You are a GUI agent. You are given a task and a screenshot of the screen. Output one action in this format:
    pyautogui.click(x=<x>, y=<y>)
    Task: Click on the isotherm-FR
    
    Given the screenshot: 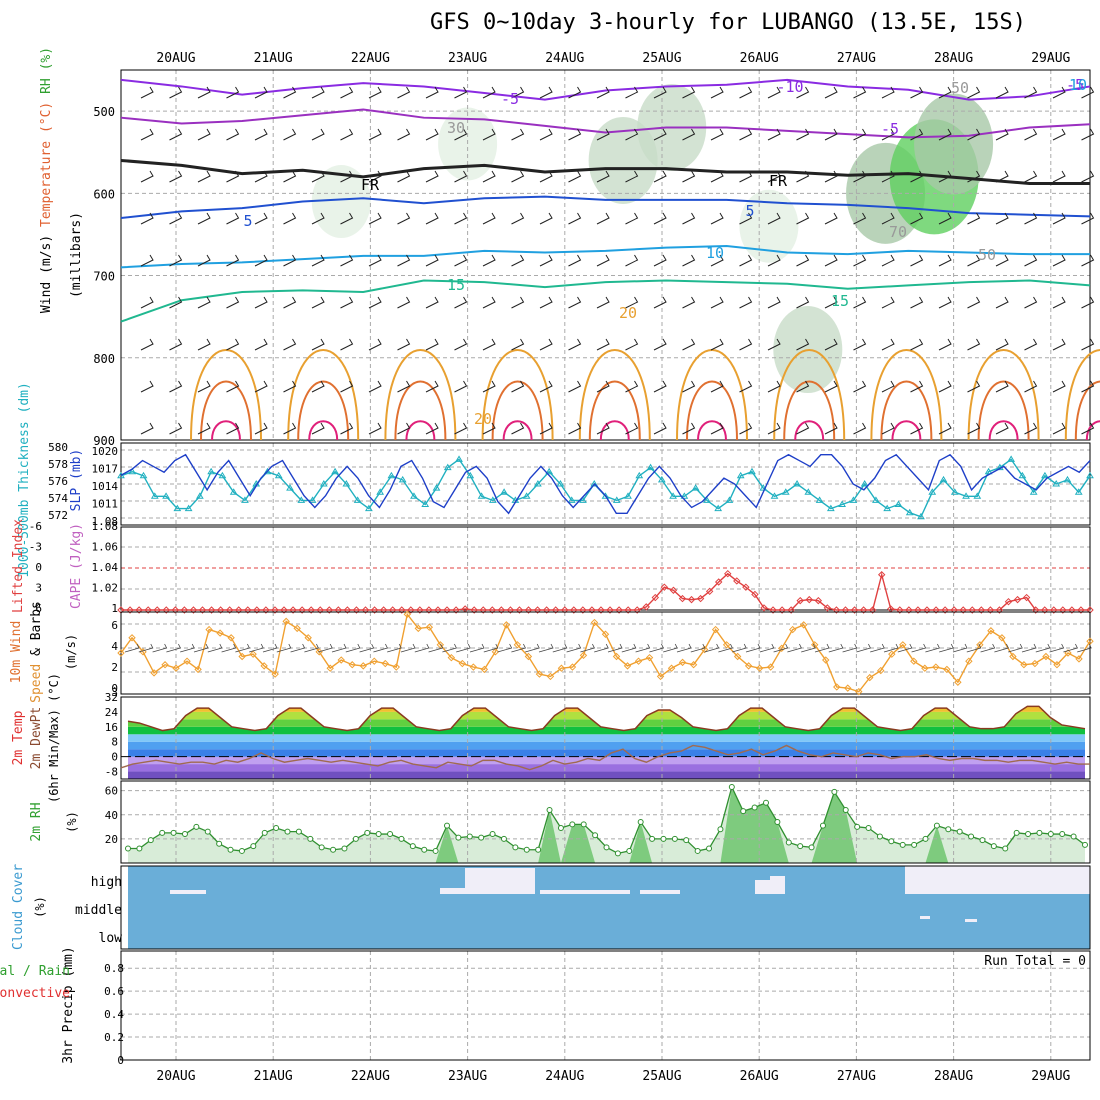 What is the action you would take?
    pyautogui.click(x=605, y=171)
    